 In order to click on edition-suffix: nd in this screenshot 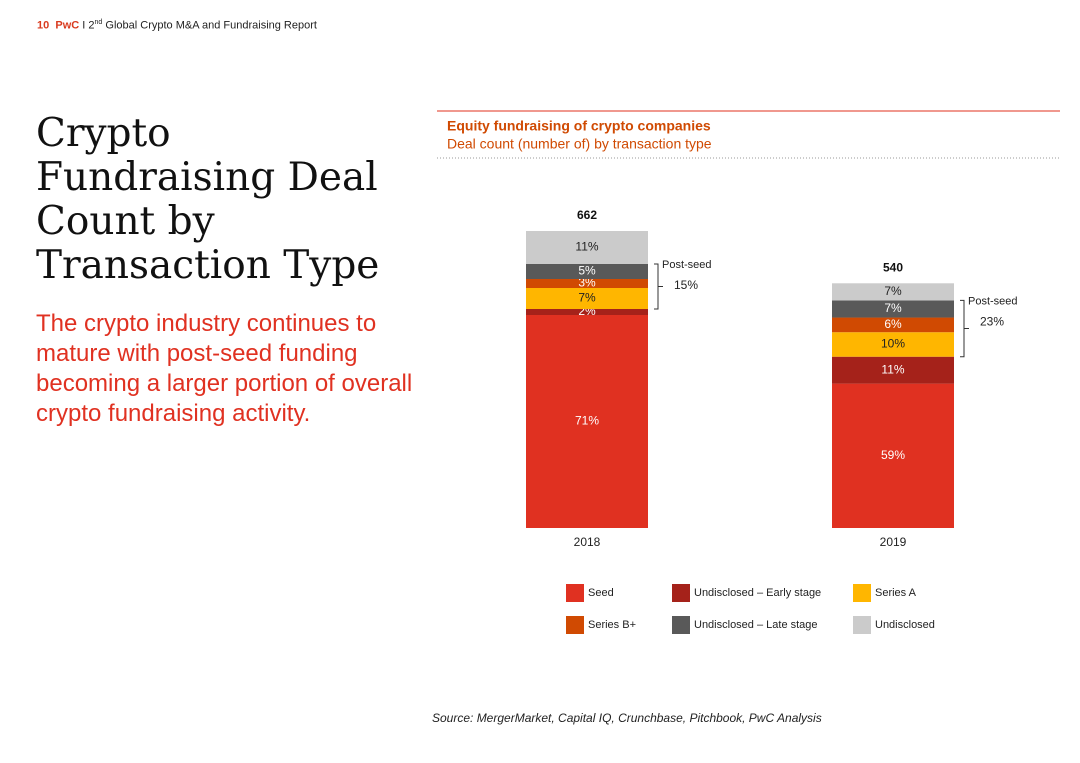, I will do `click(98, 22)`.